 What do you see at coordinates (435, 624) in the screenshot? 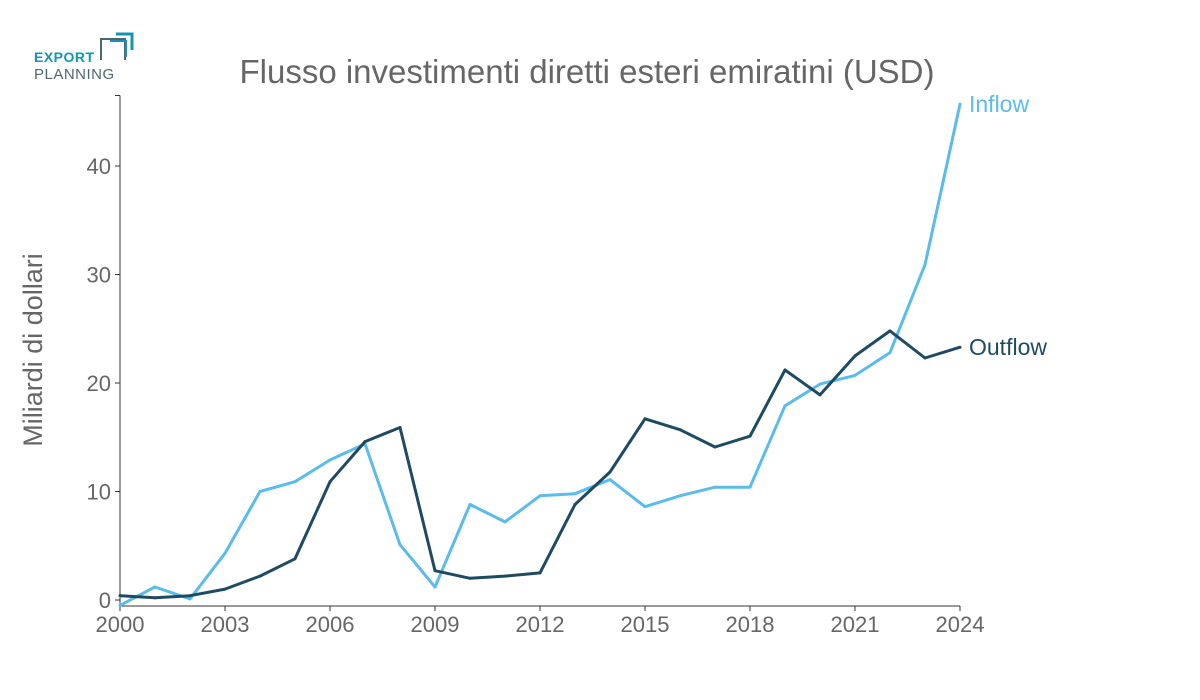
I see `x-tick-label: 2009` at bounding box center [435, 624].